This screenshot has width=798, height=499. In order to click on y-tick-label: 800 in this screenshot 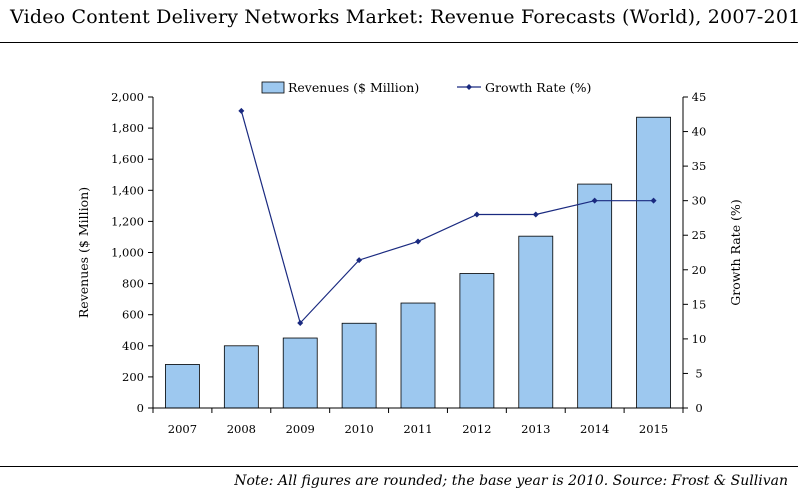, I will do `click(133, 284)`.